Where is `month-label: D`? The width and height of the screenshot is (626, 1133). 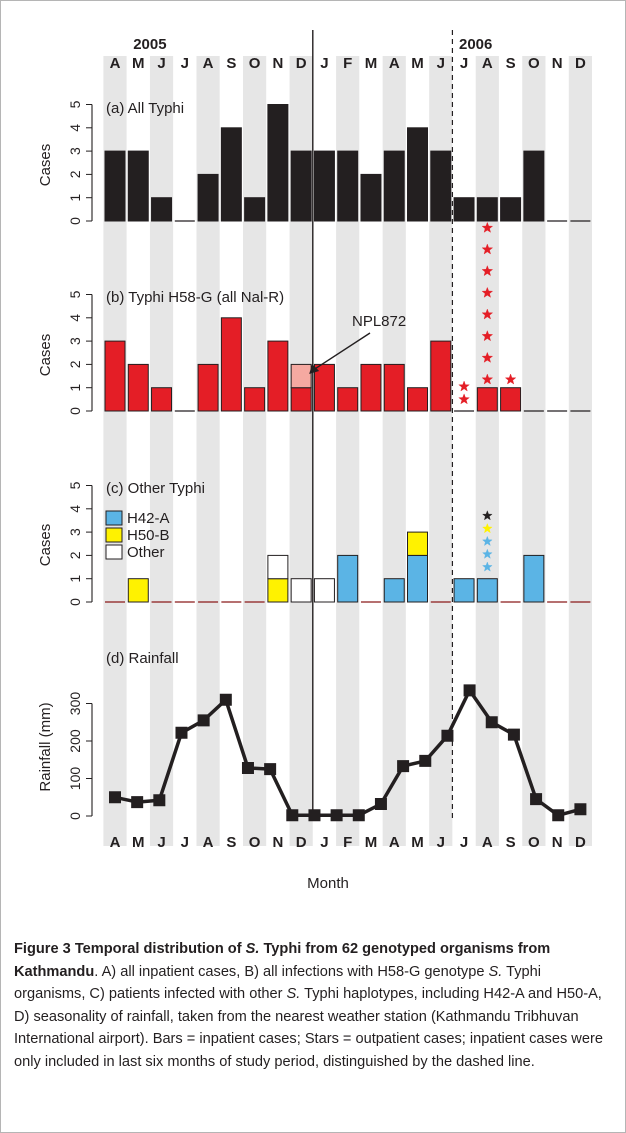
month-label: D is located at coordinates (301, 842).